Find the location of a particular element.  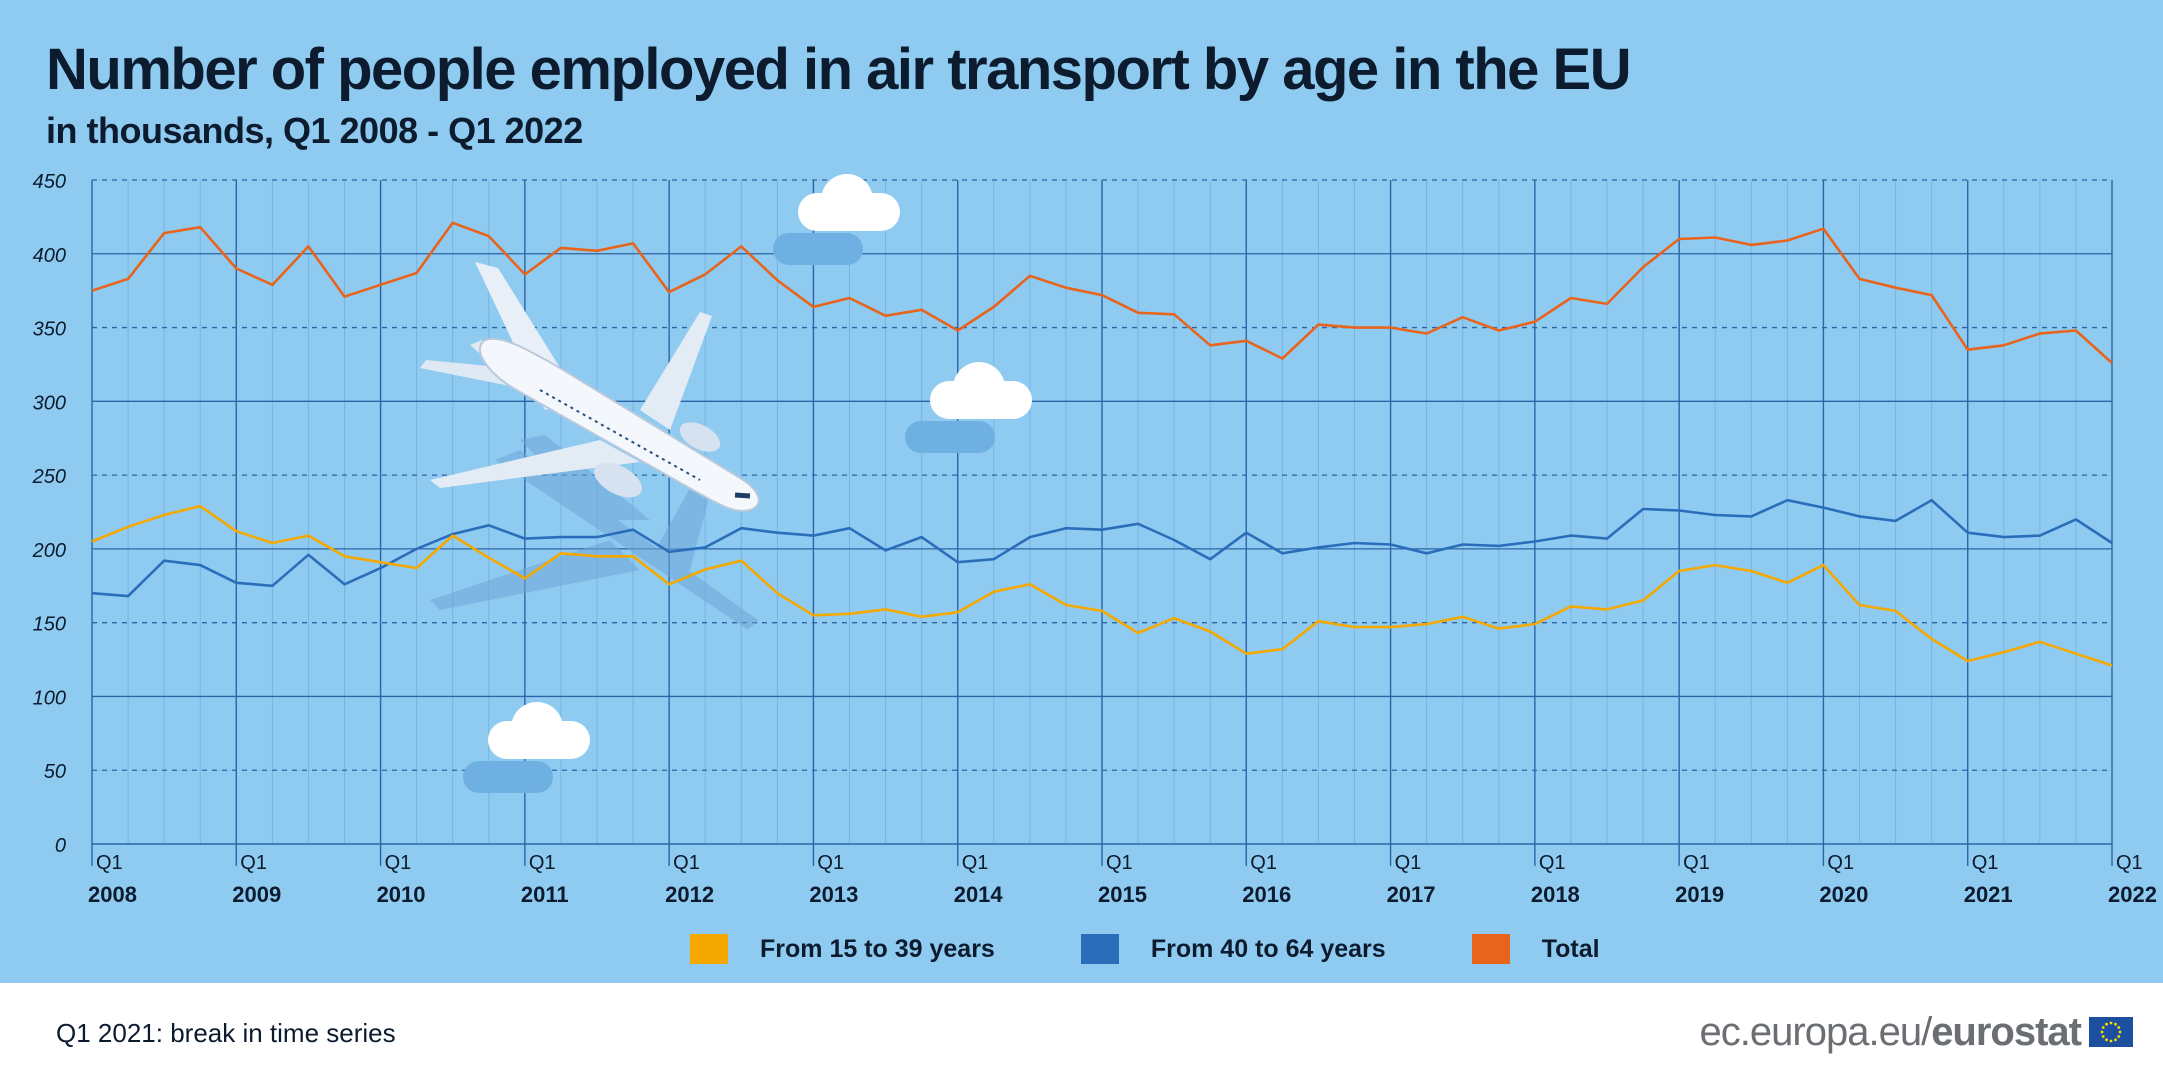

x-tick-year-label: 2020 is located at coordinates (1843, 894).